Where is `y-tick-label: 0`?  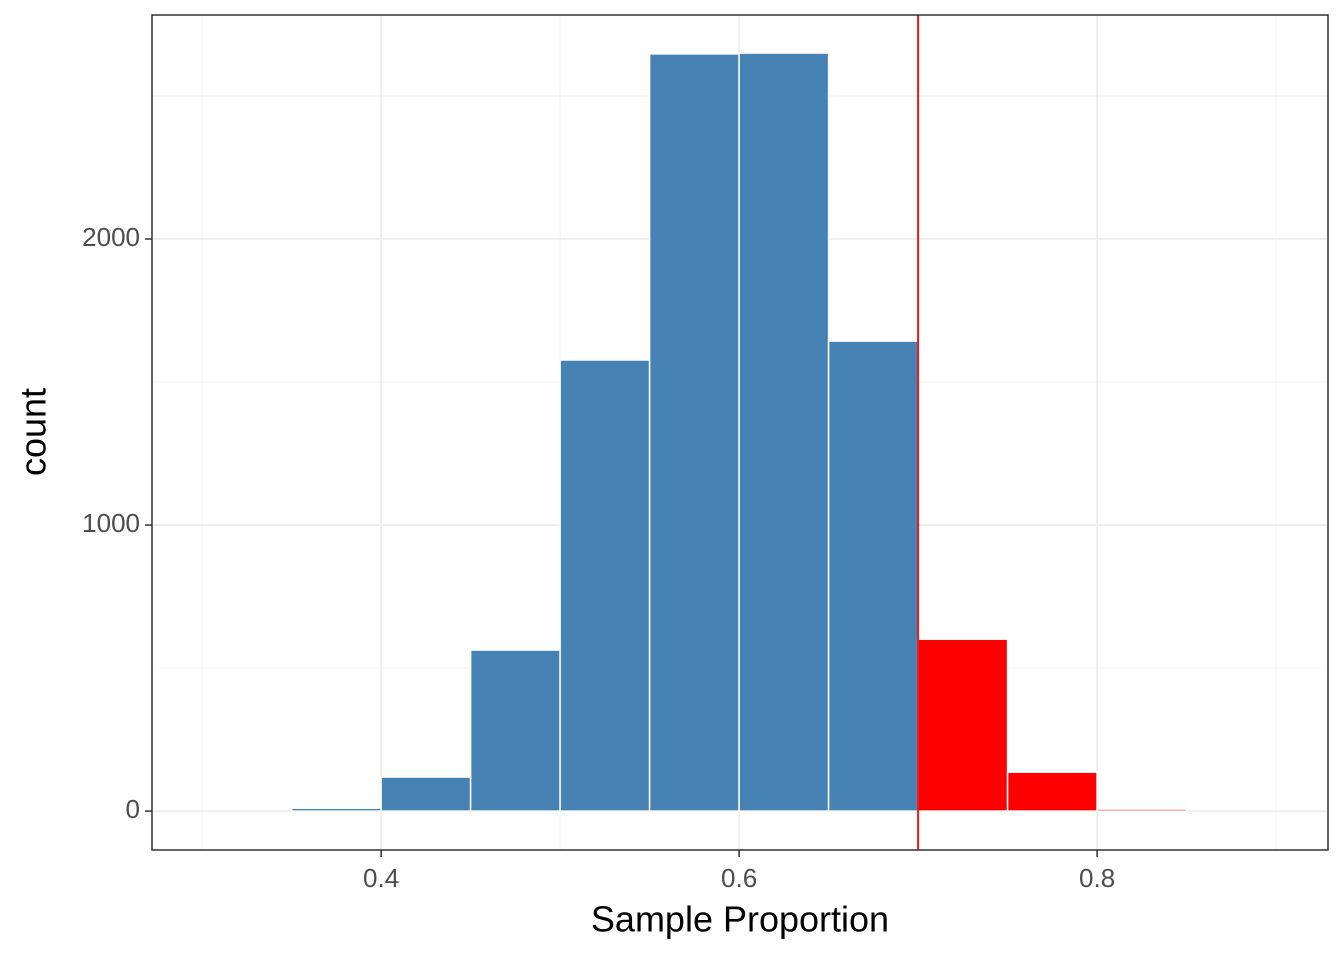 y-tick-label: 0 is located at coordinates (133, 809).